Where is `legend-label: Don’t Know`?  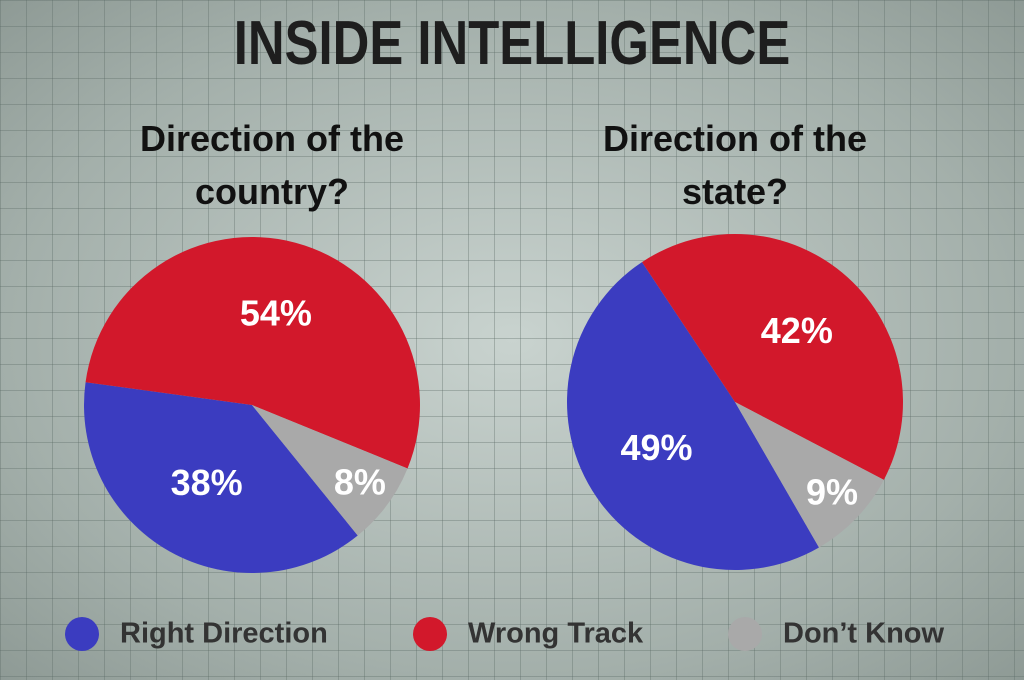
legend-label: Don’t Know is located at coordinates (864, 634).